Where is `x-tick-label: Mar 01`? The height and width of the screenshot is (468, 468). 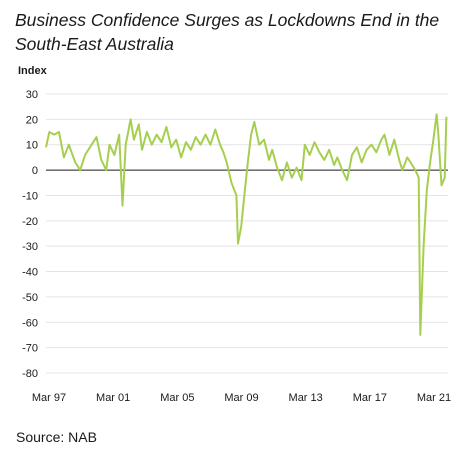 x-tick-label: Mar 01 is located at coordinates (113, 398).